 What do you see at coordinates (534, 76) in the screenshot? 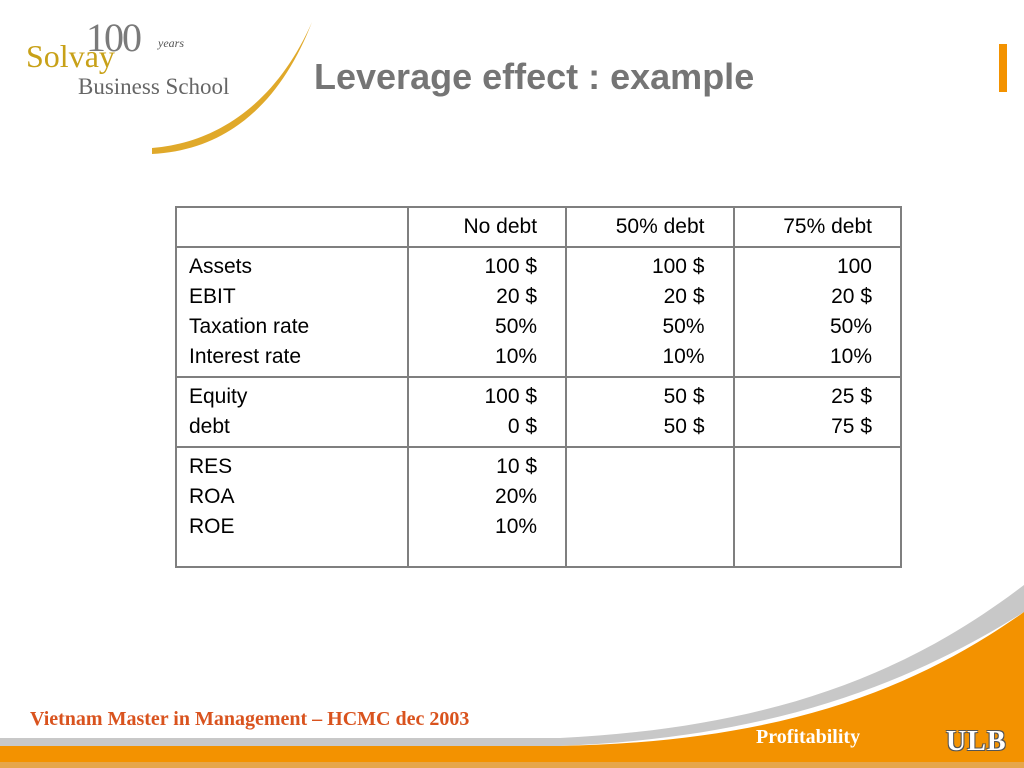
I see `slide-title: Leverage effect : example` at bounding box center [534, 76].